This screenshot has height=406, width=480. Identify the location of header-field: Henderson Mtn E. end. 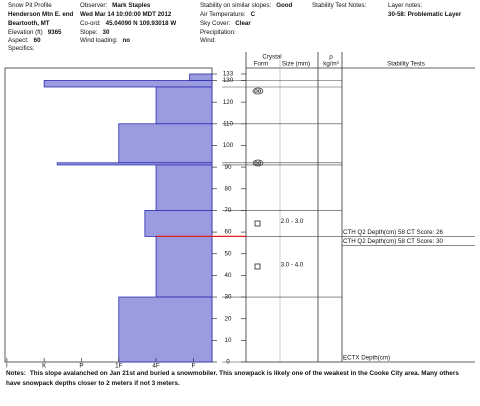
(40, 15).